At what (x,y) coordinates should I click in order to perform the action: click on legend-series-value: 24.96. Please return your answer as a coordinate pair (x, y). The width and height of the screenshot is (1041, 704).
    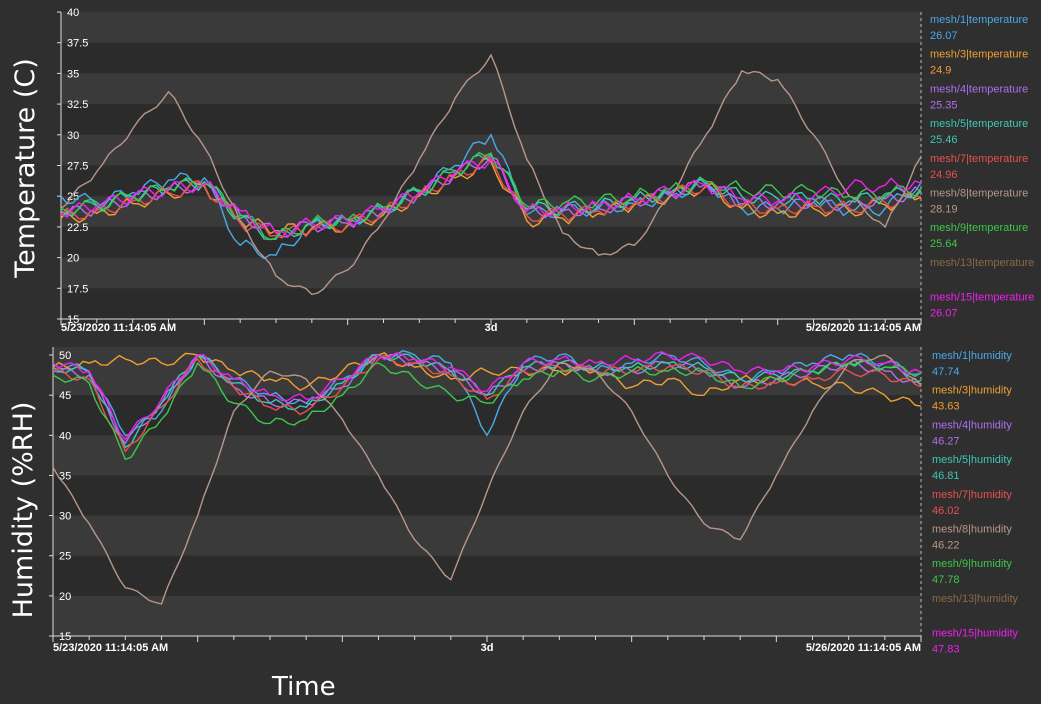
    Looking at the image, I should click on (944, 175).